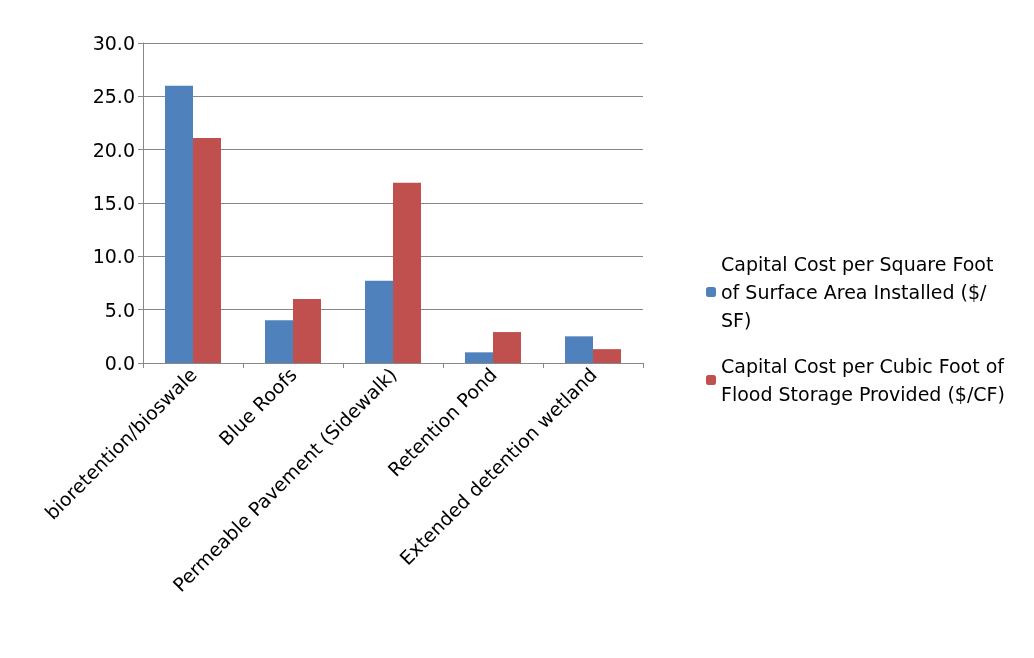  I want to click on y-tick-label: 15.0, so click(113, 203).